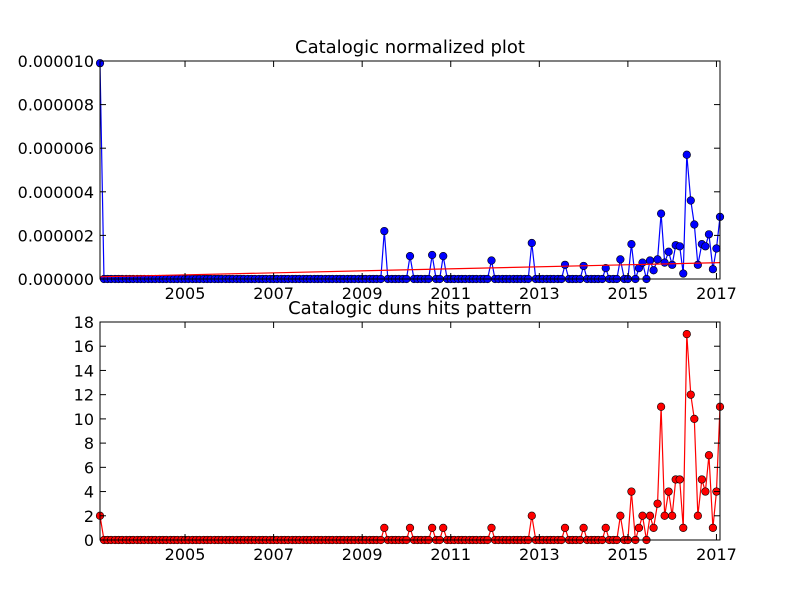 This screenshot has width=800, height=600. I want to click on y-tick-label: 0.000000, so click(56, 279).